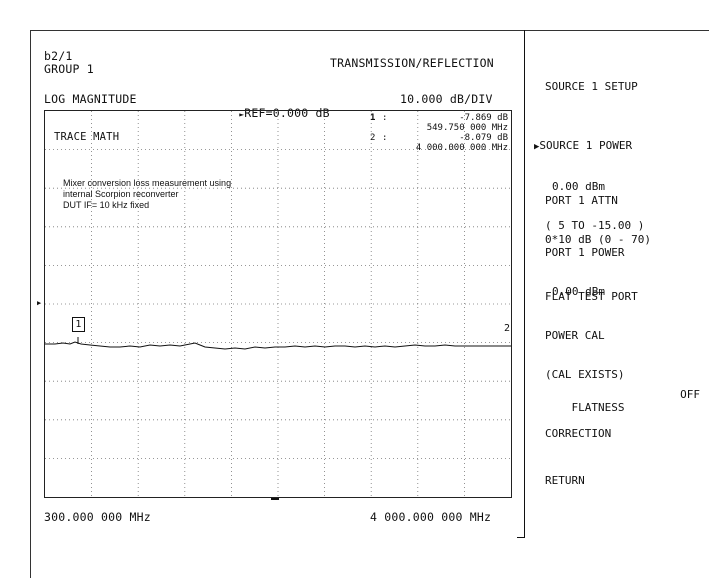  I want to click on marker-2-freq-row: 4 000.000 000 MHz, so click(439, 148).